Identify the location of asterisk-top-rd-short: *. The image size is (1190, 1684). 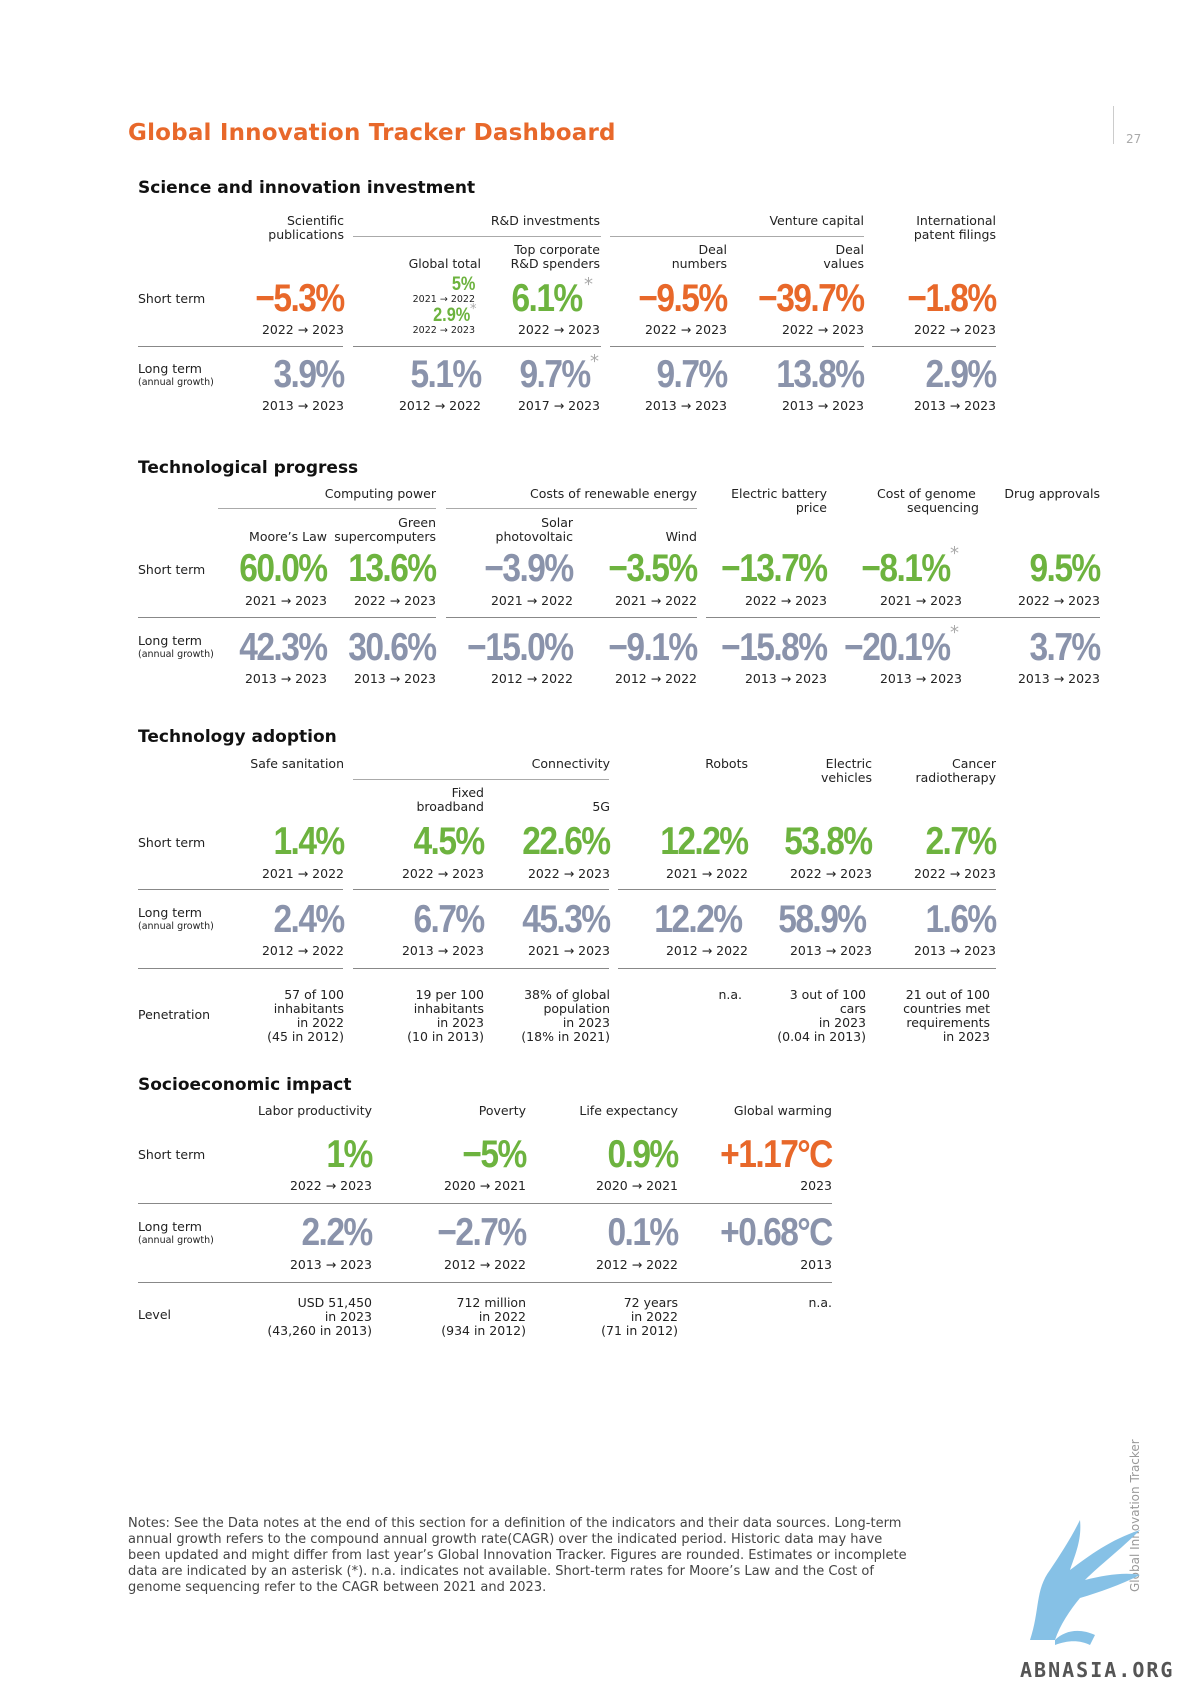
(588, 284).